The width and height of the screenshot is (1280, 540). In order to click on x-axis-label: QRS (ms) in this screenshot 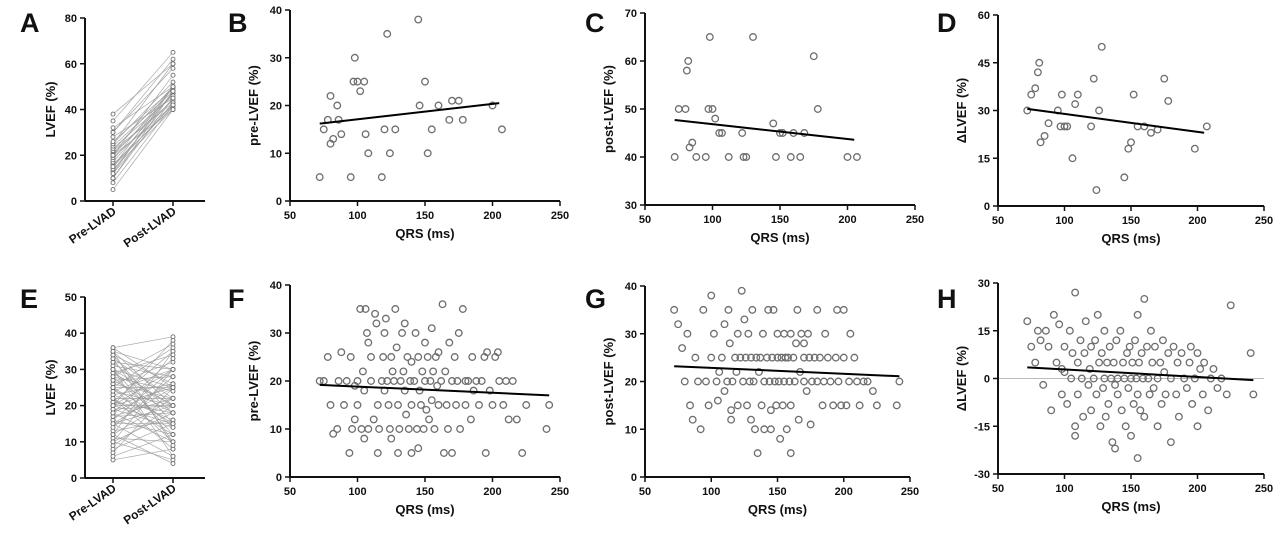, I will do `click(777, 509)`.